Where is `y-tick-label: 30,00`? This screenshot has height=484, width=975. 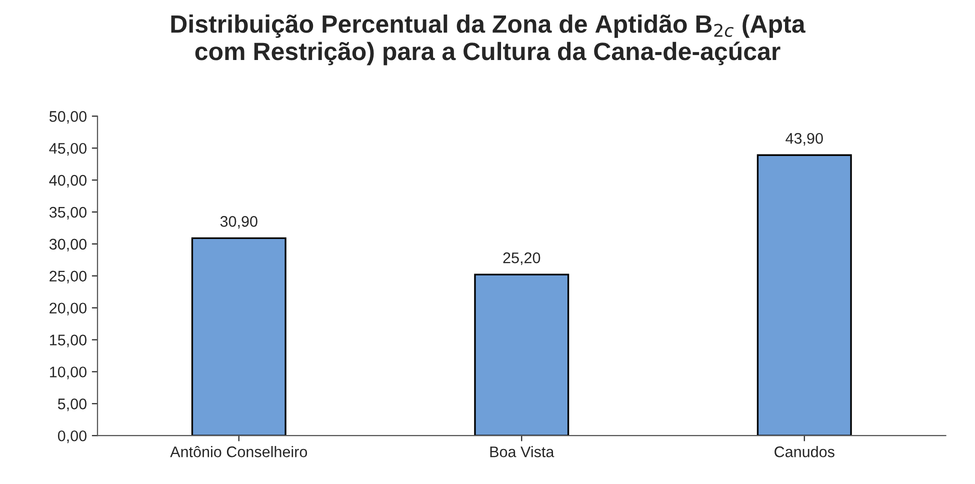 y-tick-label: 30,00 is located at coordinates (67, 245).